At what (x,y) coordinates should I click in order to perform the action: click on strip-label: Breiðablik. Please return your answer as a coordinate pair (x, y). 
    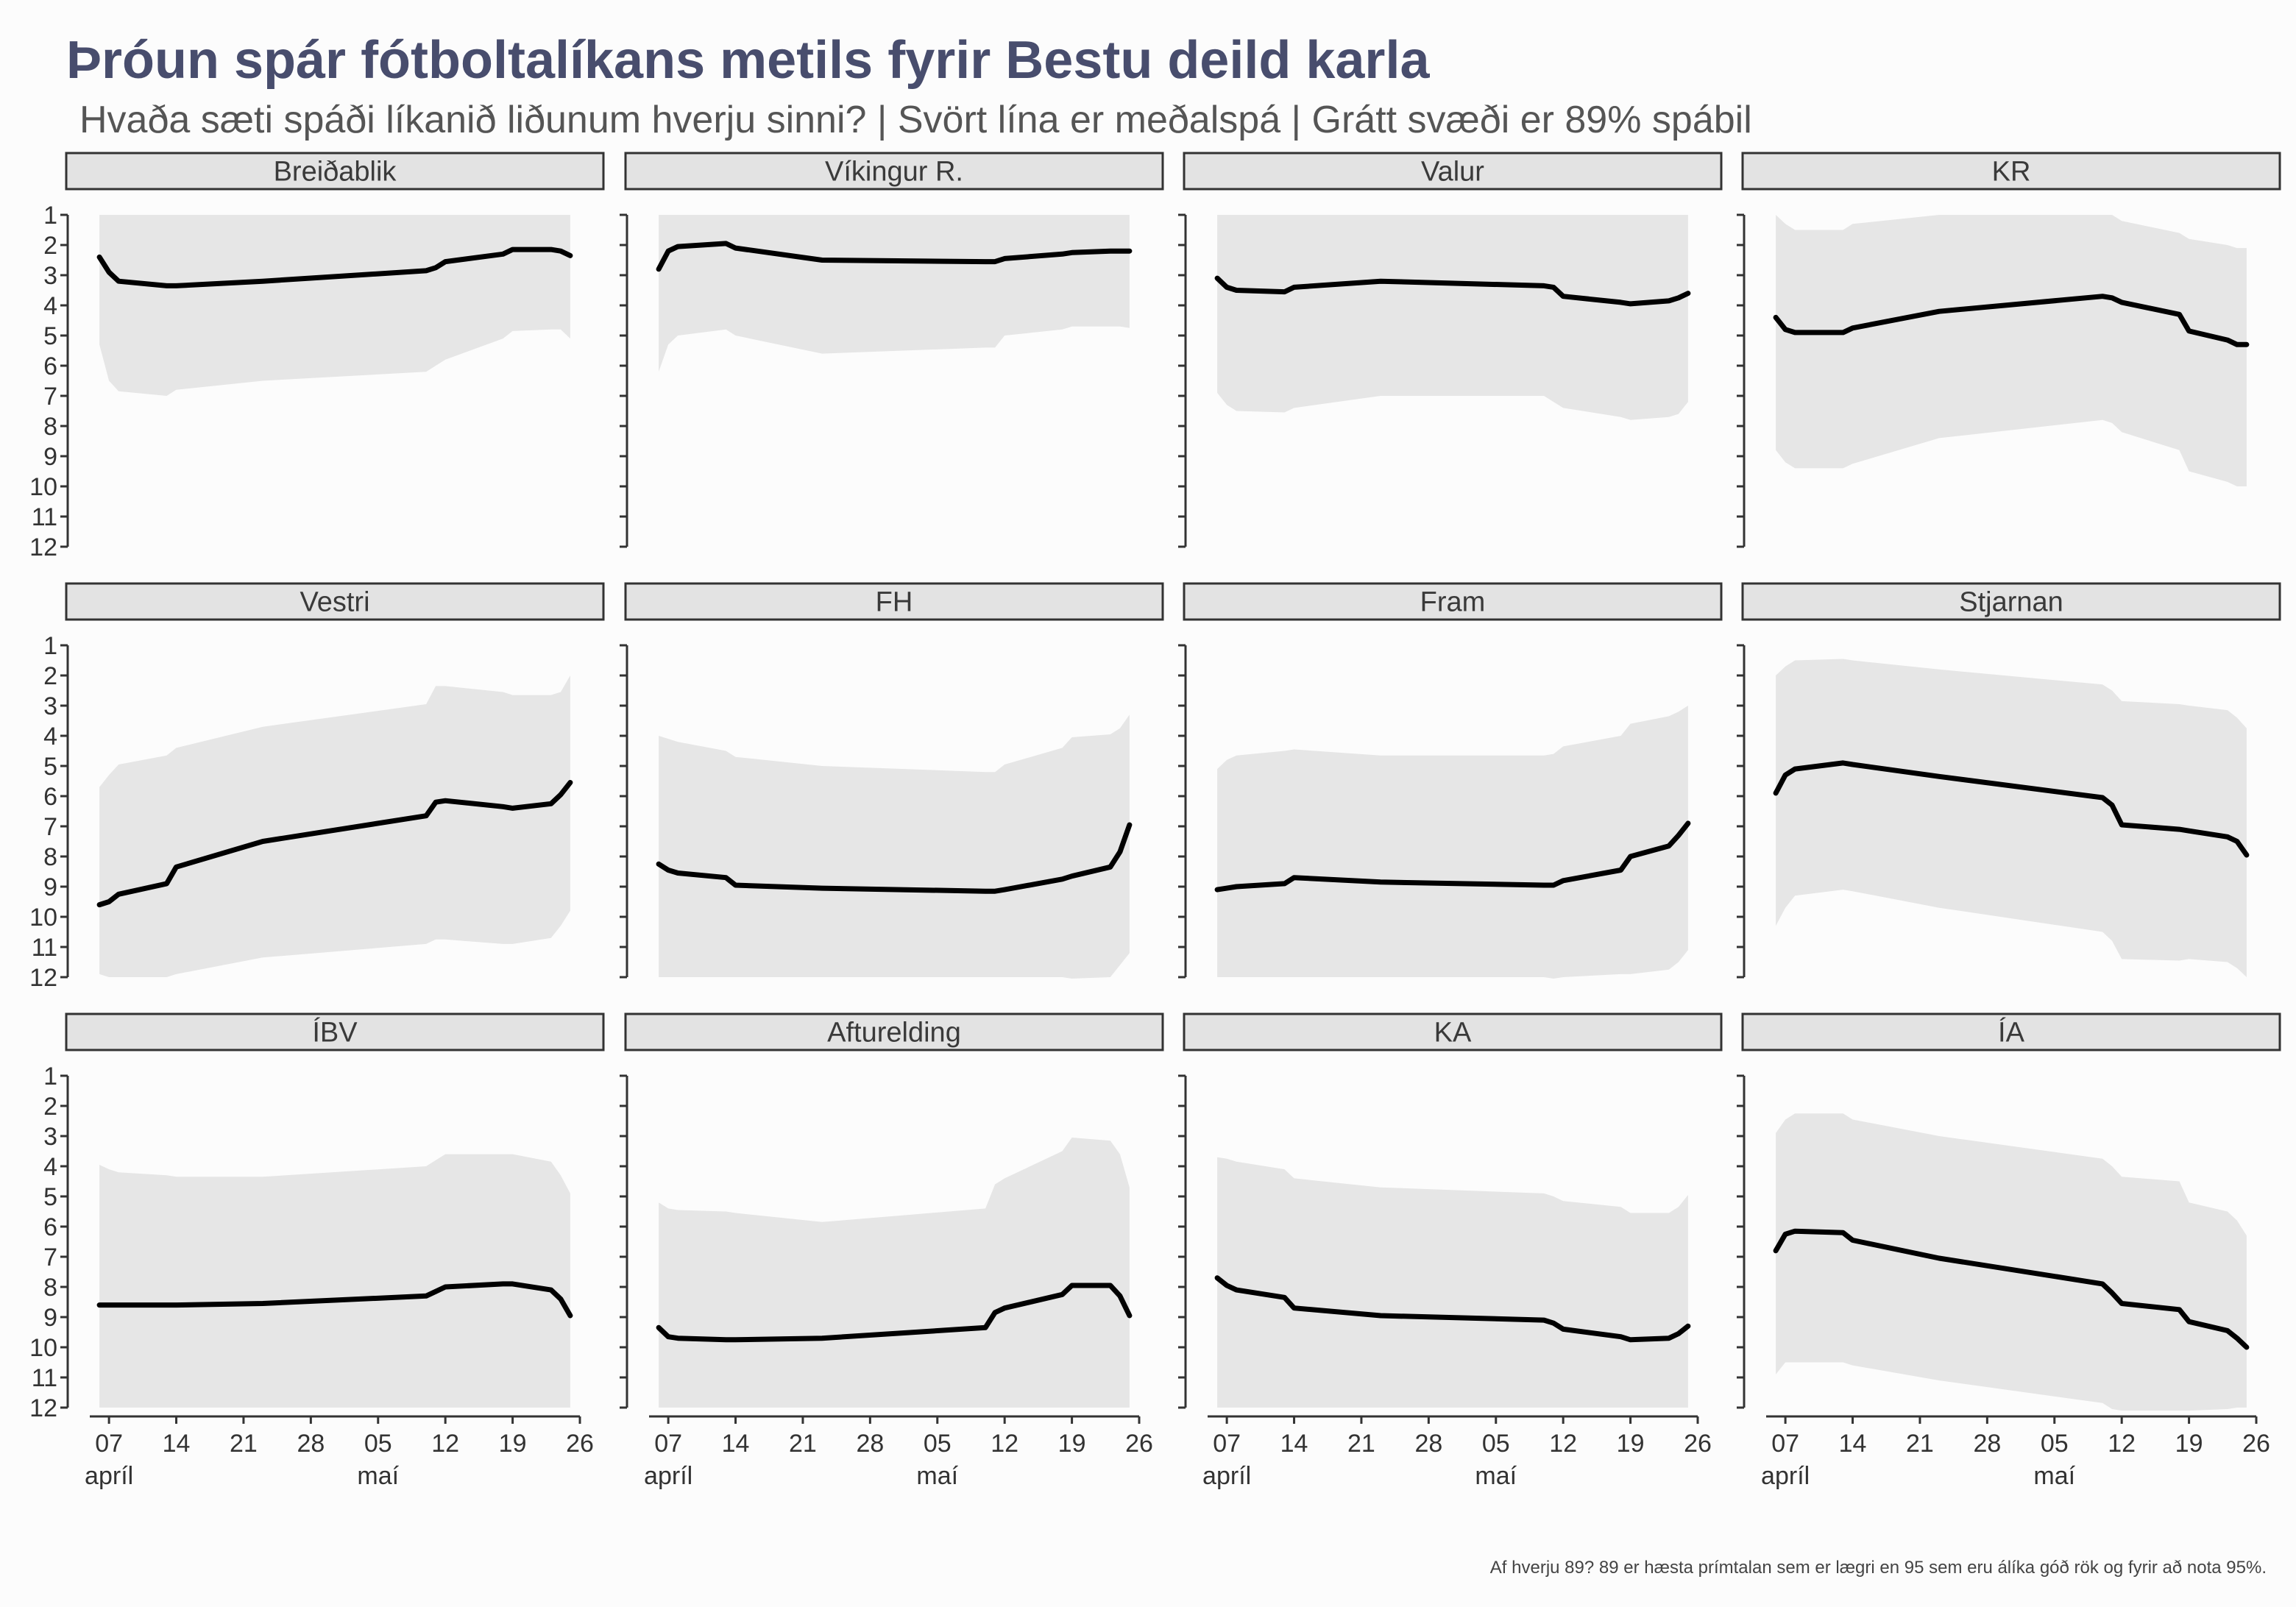
    Looking at the image, I should click on (335, 172).